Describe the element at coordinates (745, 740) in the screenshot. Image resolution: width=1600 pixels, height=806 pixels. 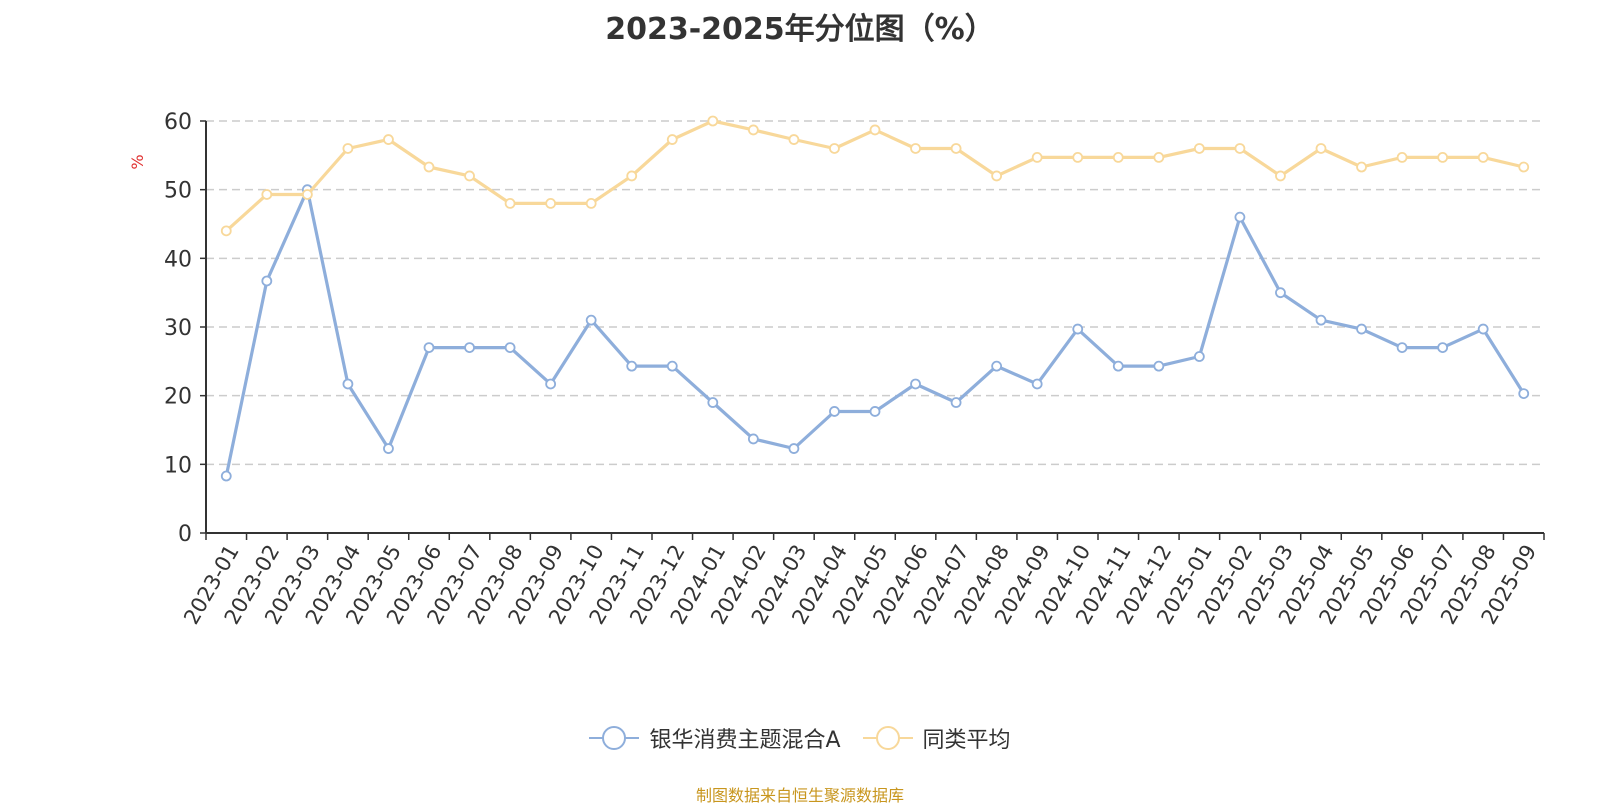
I see `legend-label: 银华消费主题混合A` at that location.